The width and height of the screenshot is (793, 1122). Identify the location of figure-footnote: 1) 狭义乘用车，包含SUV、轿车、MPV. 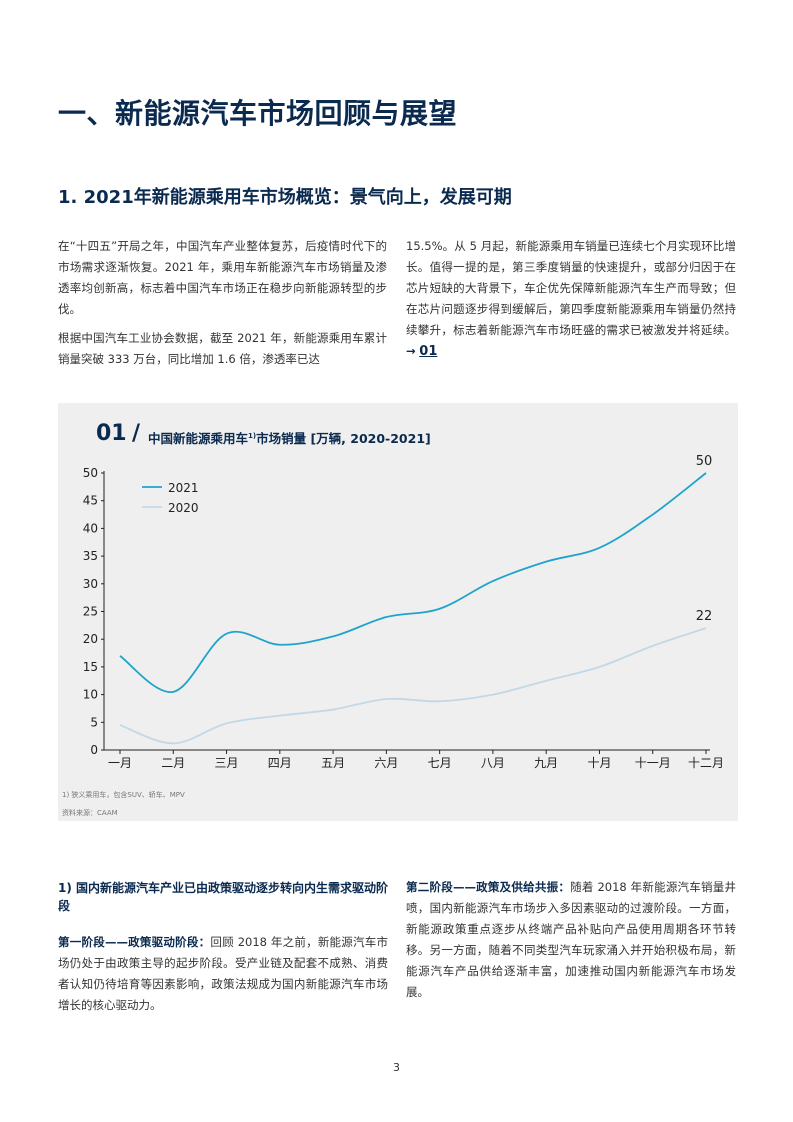
(123, 795).